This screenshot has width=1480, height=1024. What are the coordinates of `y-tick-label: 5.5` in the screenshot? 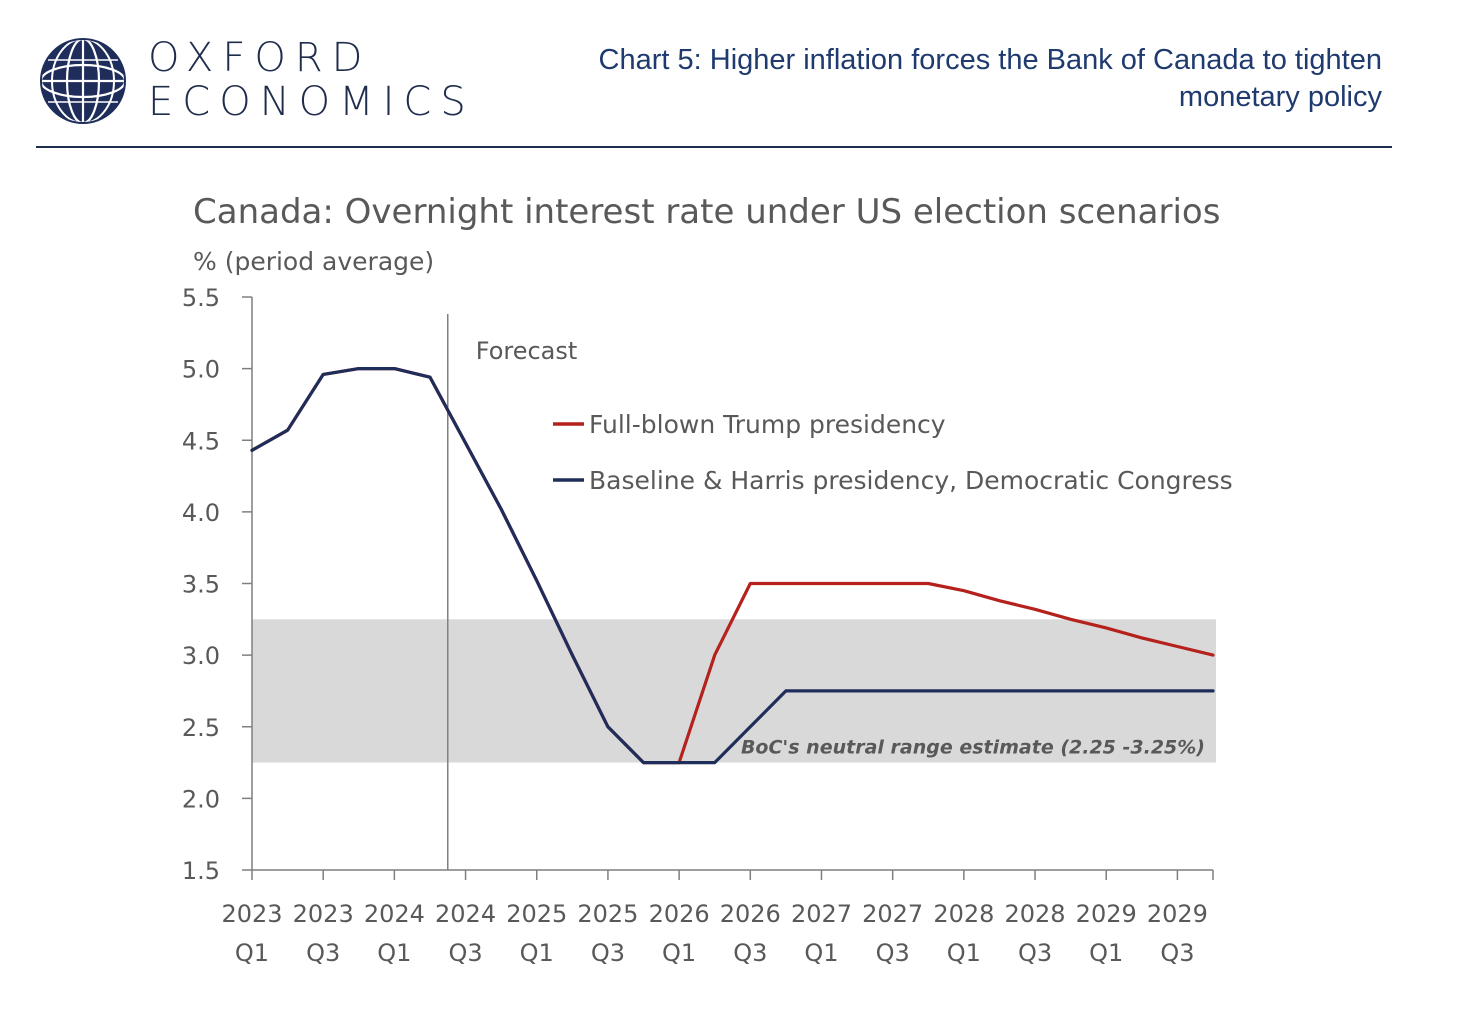 It's located at (201, 298).